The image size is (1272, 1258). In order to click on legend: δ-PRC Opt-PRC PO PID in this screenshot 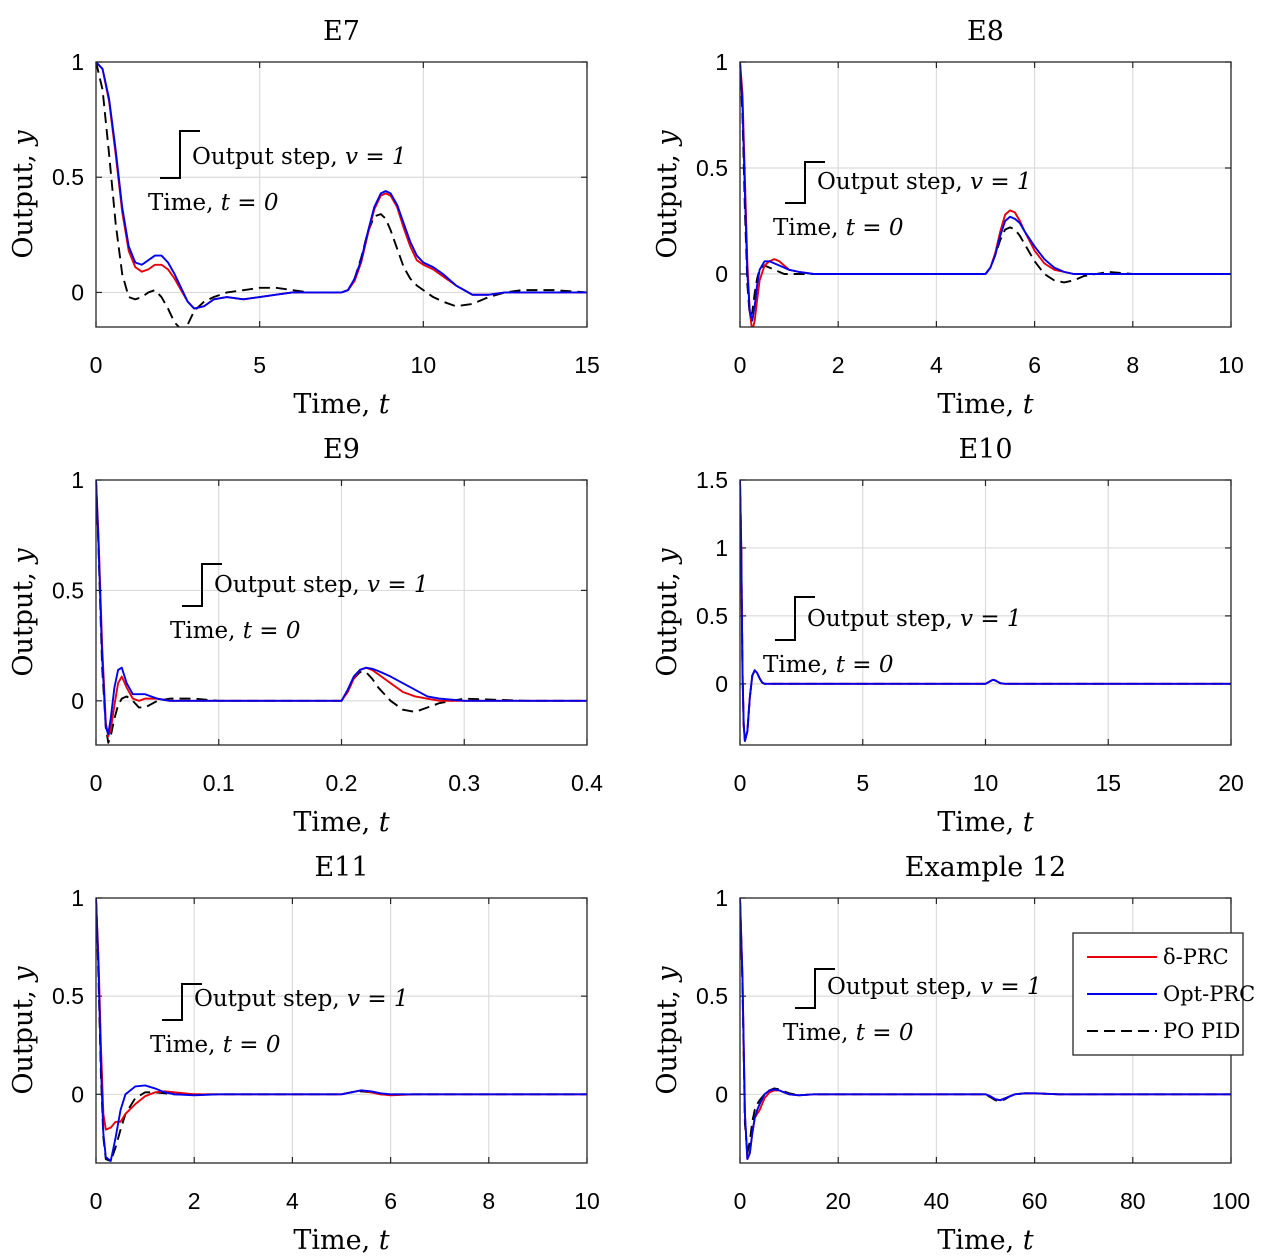, I will do `click(1163, 994)`.